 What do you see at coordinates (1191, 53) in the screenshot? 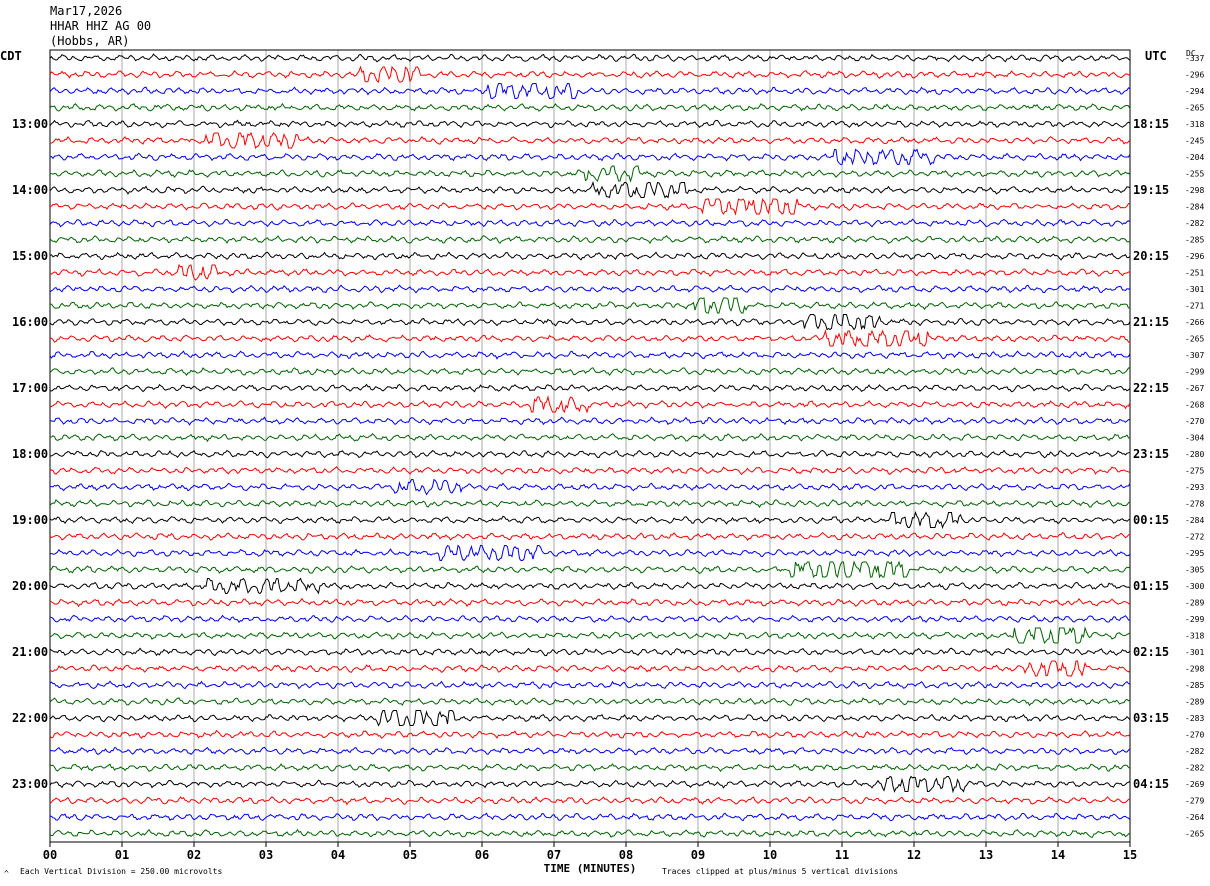
I see `dc-header-label: DC` at bounding box center [1191, 53].